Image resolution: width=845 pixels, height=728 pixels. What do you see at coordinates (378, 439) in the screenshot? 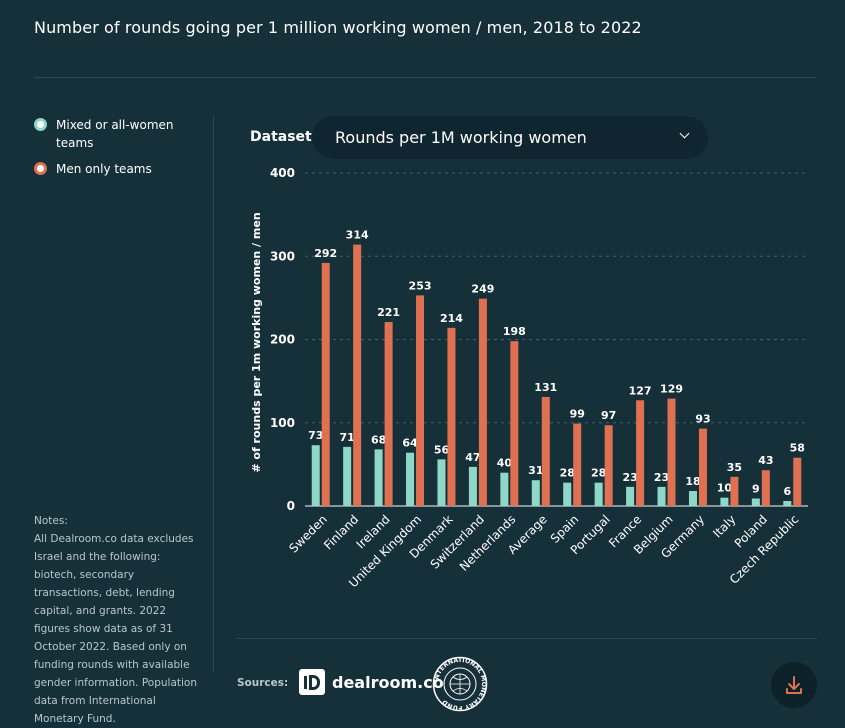
I see `data-label-mixed: 68` at bounding box center [378, 439].